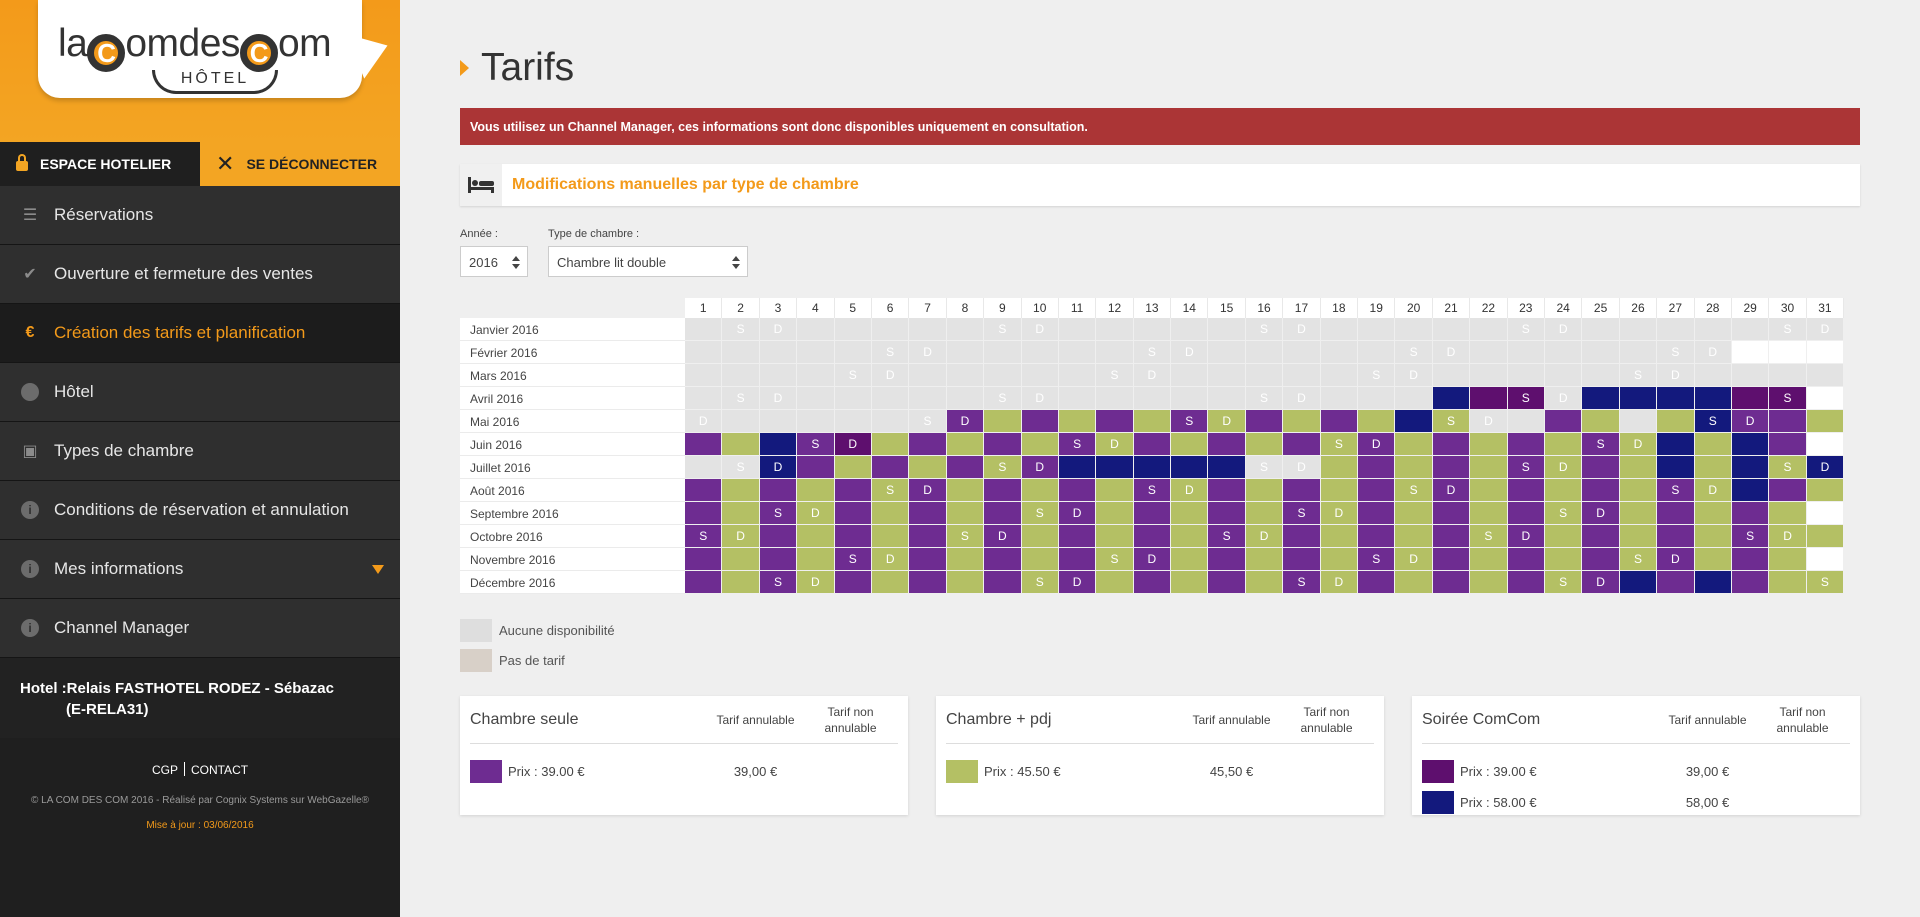  I want to click on sidebar-item-3: Hôtel, so click(200, 392).